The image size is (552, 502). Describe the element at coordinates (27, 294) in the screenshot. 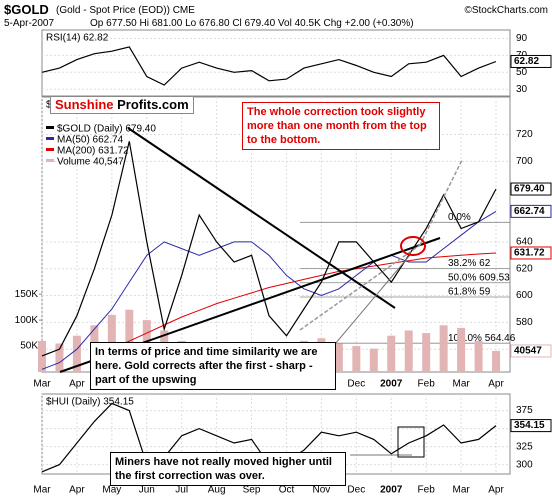

I see `y2-tick-label: 150K` at that location.